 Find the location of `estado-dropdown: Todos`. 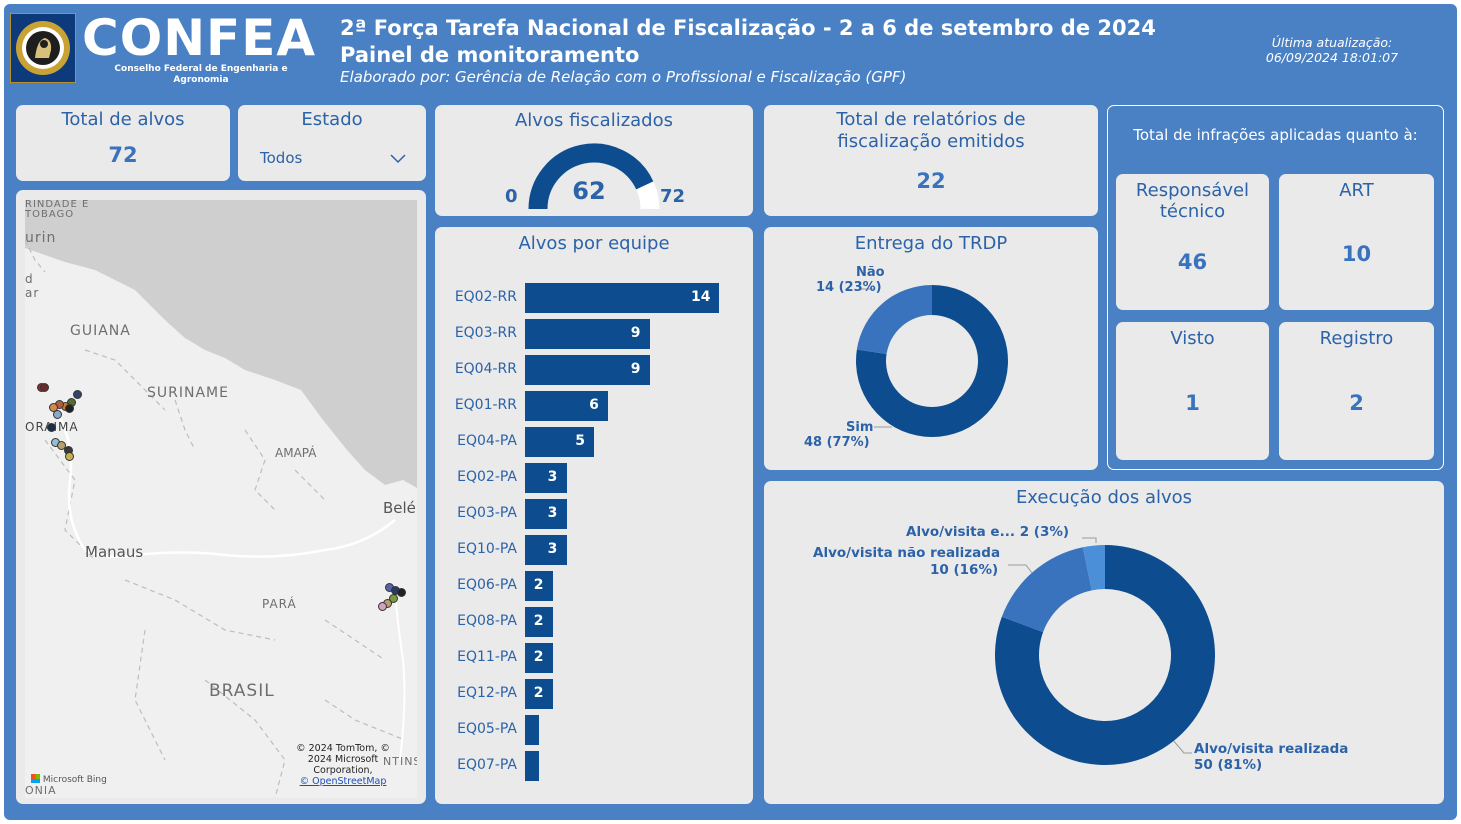

estado-dropdown: Todos is located at coordinates (333, 159).